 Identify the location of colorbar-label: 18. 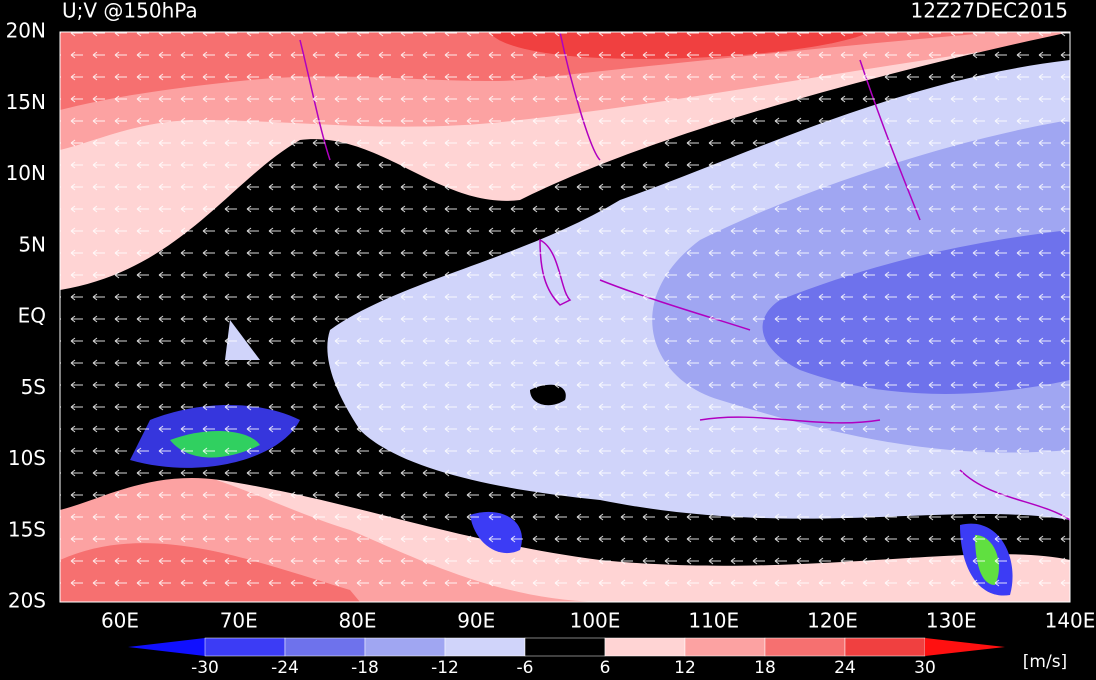
(765, 668).